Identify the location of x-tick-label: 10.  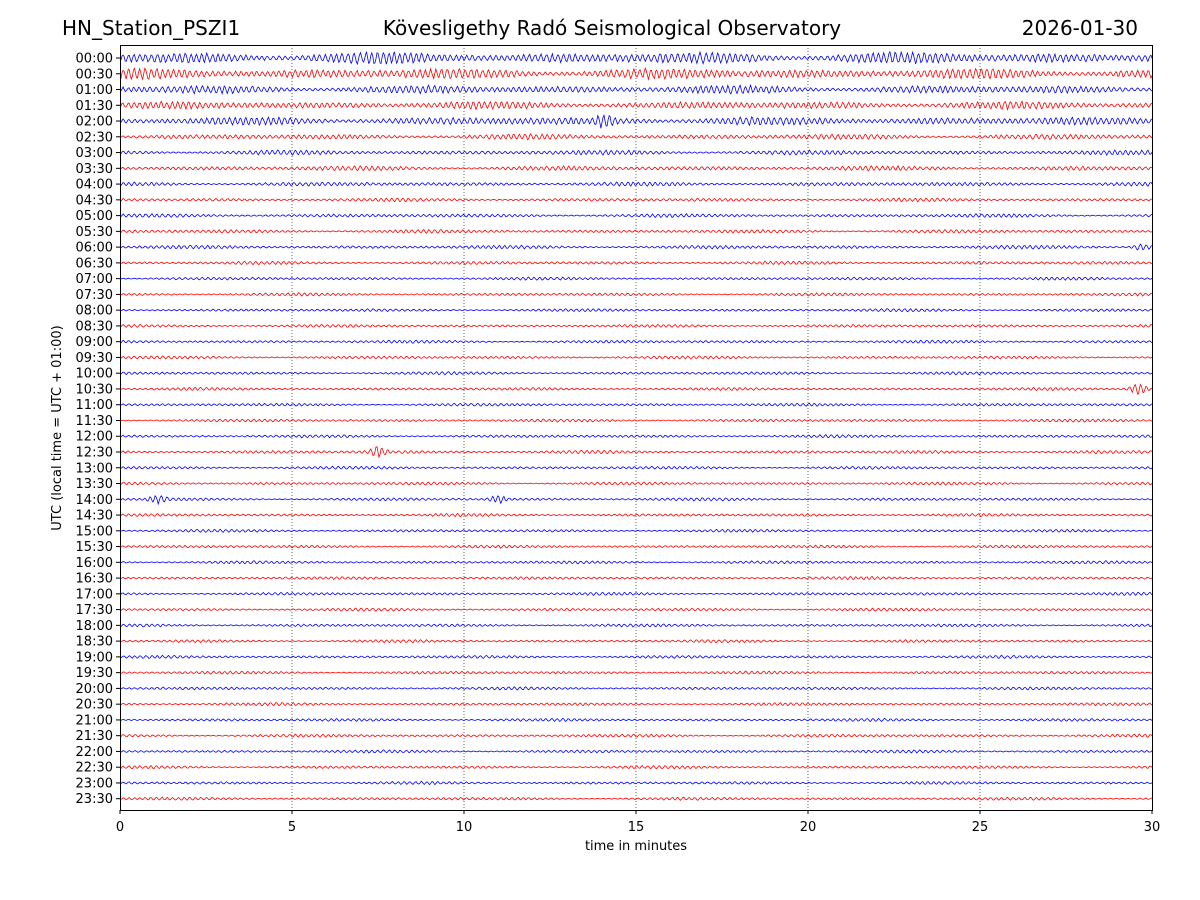
(464, 827).